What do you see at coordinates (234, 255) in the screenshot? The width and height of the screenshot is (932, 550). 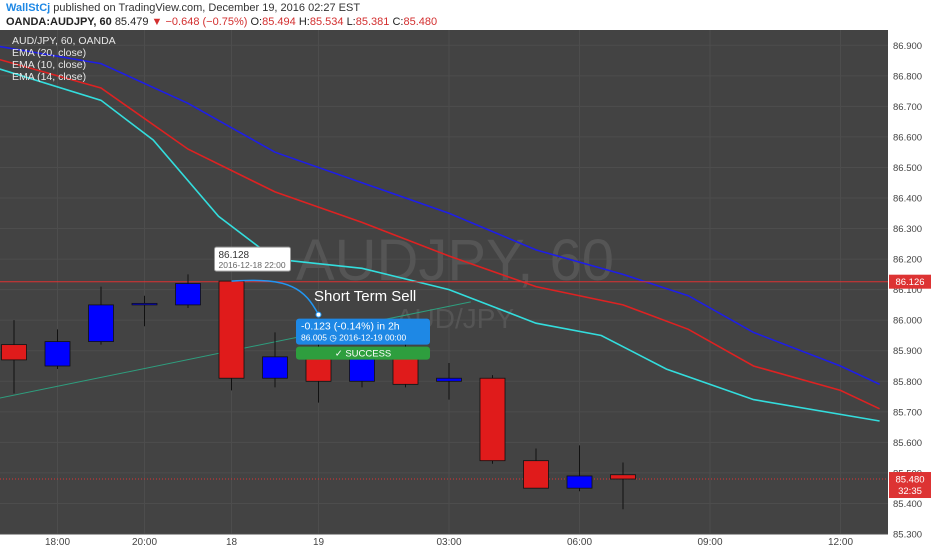 I see `callout-entry-price: 86.128` at bounding box center [234, 255].